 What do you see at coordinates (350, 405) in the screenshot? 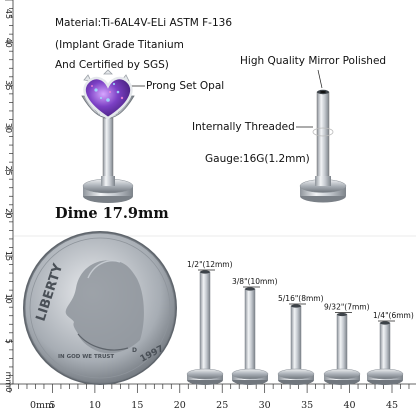
I see `hruler-label: 40` at bounding box center [350, 405].